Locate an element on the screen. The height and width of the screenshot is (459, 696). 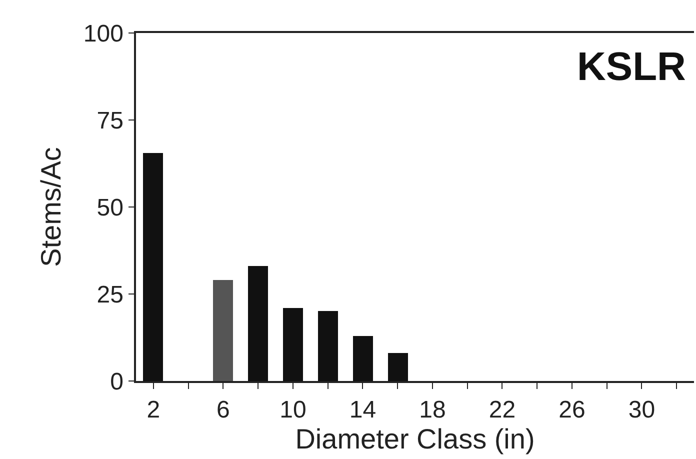
x-tick-label: 18 is located at coordinates (432, 410).